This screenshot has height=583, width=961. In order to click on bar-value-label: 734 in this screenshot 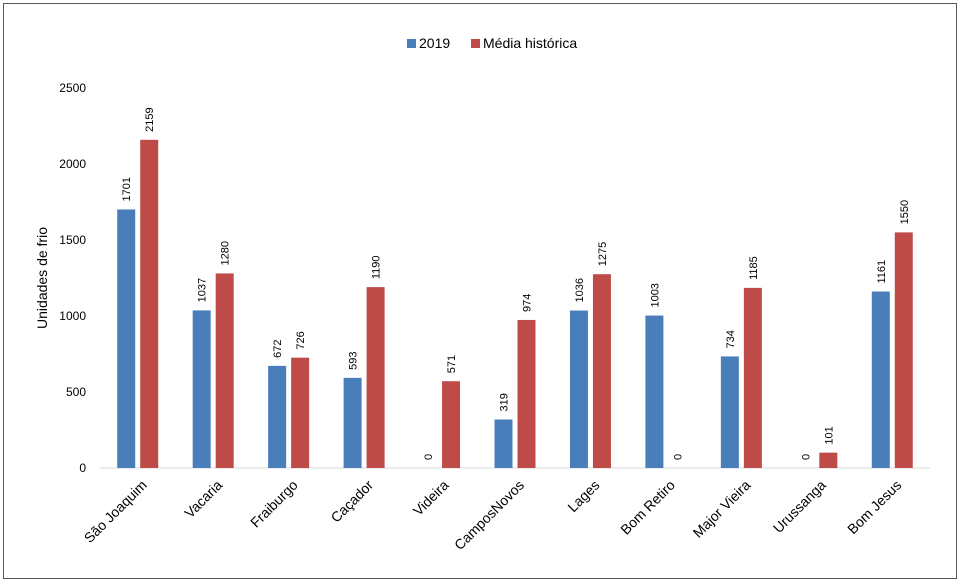, I will do `click(731, 339)`.